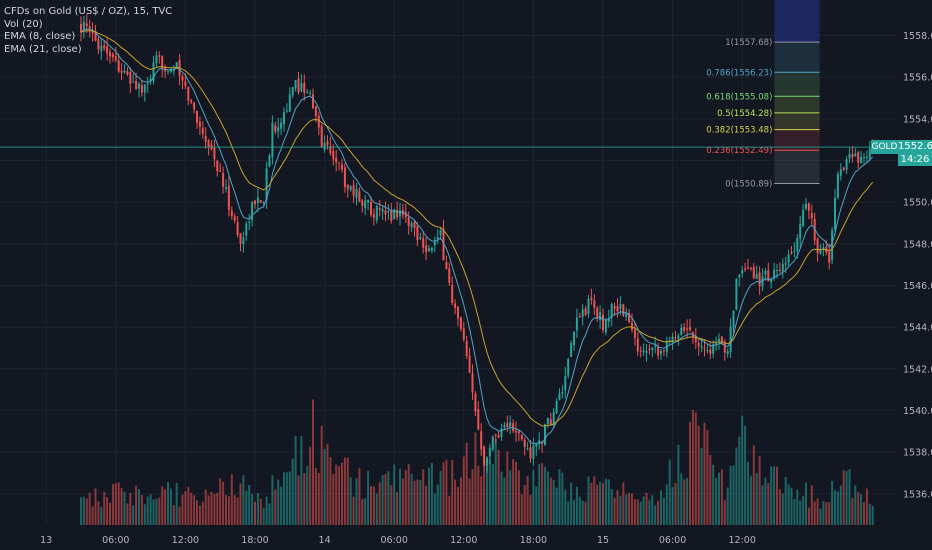 The width and height of the screenshot is (932, 550). What do you see at coordinates (23, 24) in the screenshot?
I see `legend-volume: Vol (20)` at bounding box center [23, 24].